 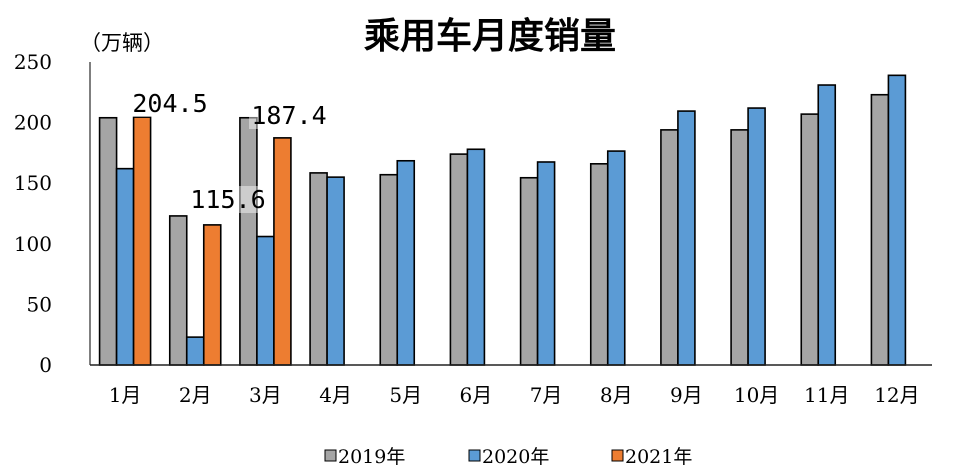 I want to click on bar-2019年-10月, so click(x=739, y=247).